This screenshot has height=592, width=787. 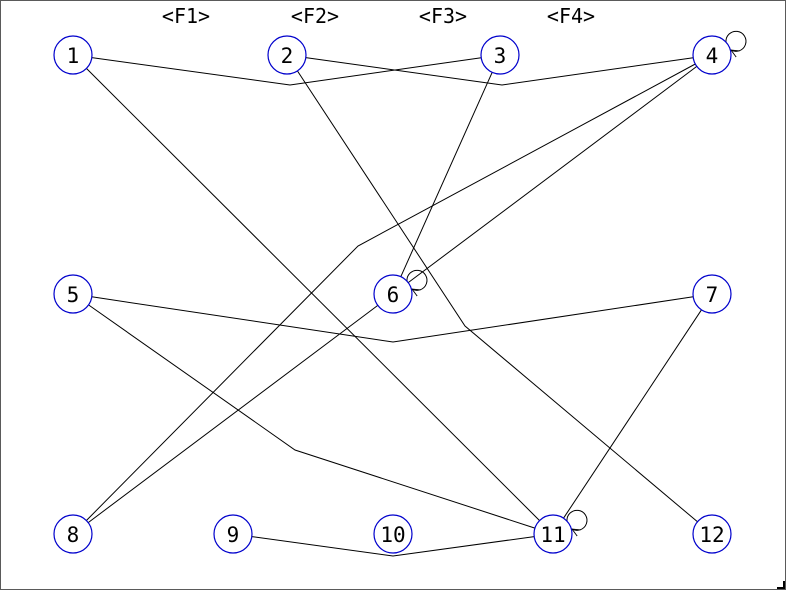 I want to click on node-label: 2, so click(x=287, y=56).